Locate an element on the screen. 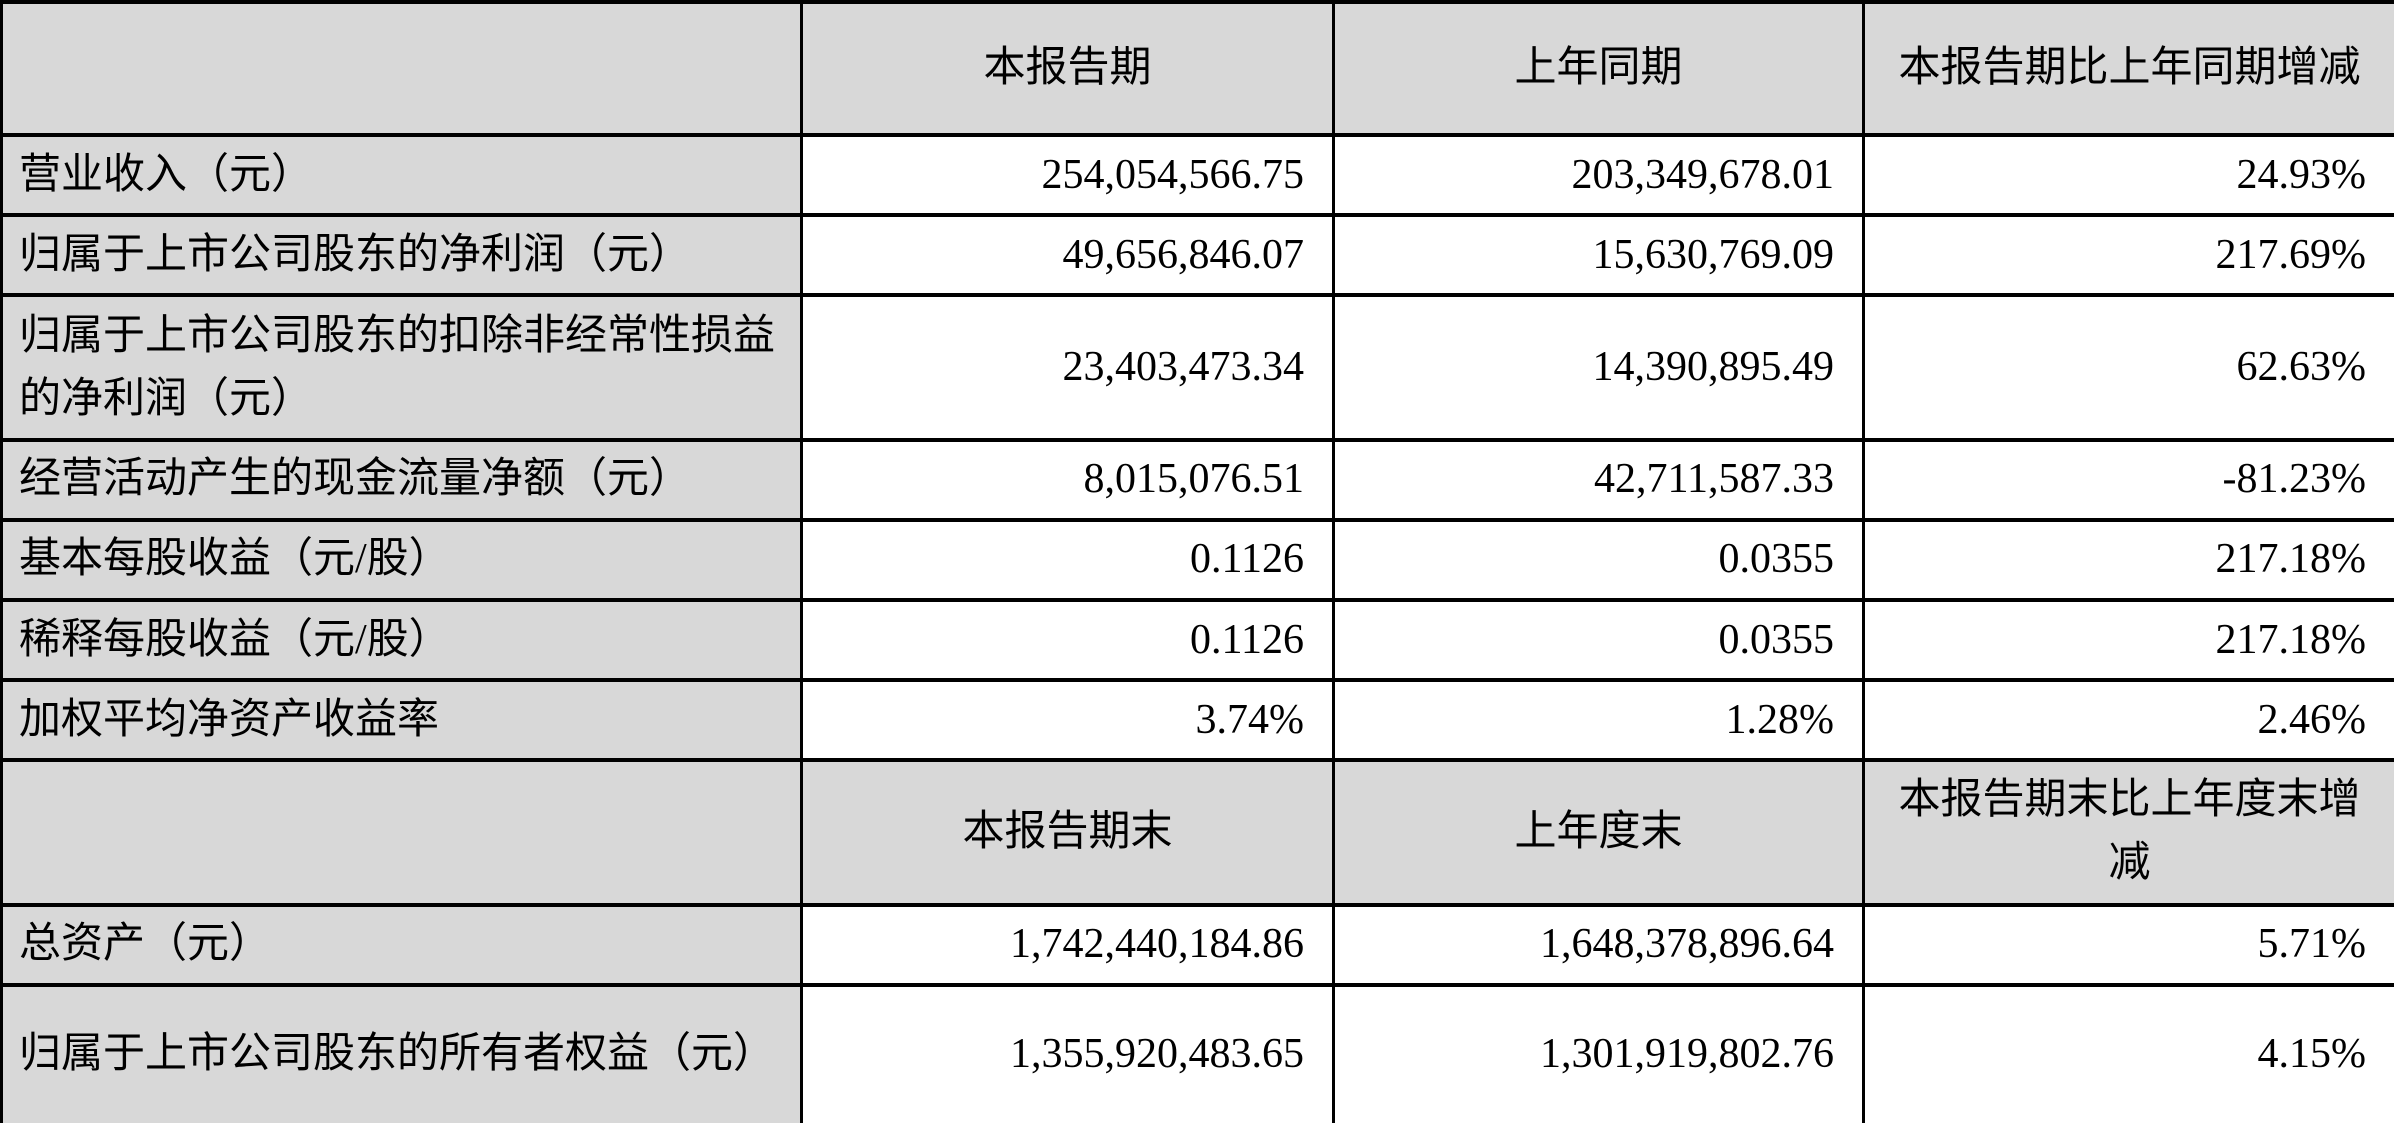 Image resolution: width=2394 pixels, height=1123 pixels. row-label: 归属于上市公司股东的所有者权益（元） is located at coordinates (401, 1052).